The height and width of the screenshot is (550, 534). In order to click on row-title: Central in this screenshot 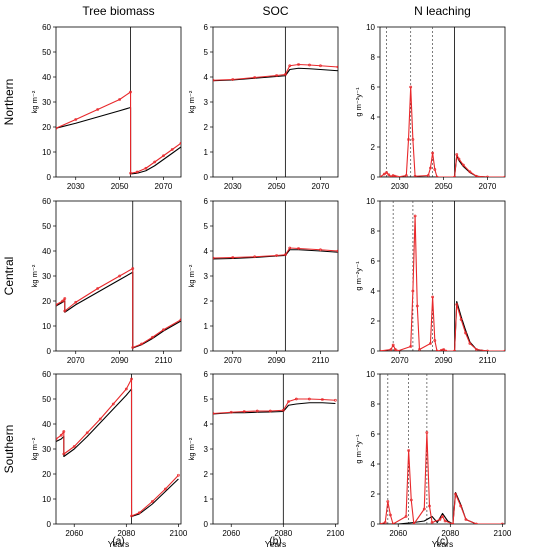, I will do `click(9, 276)`.